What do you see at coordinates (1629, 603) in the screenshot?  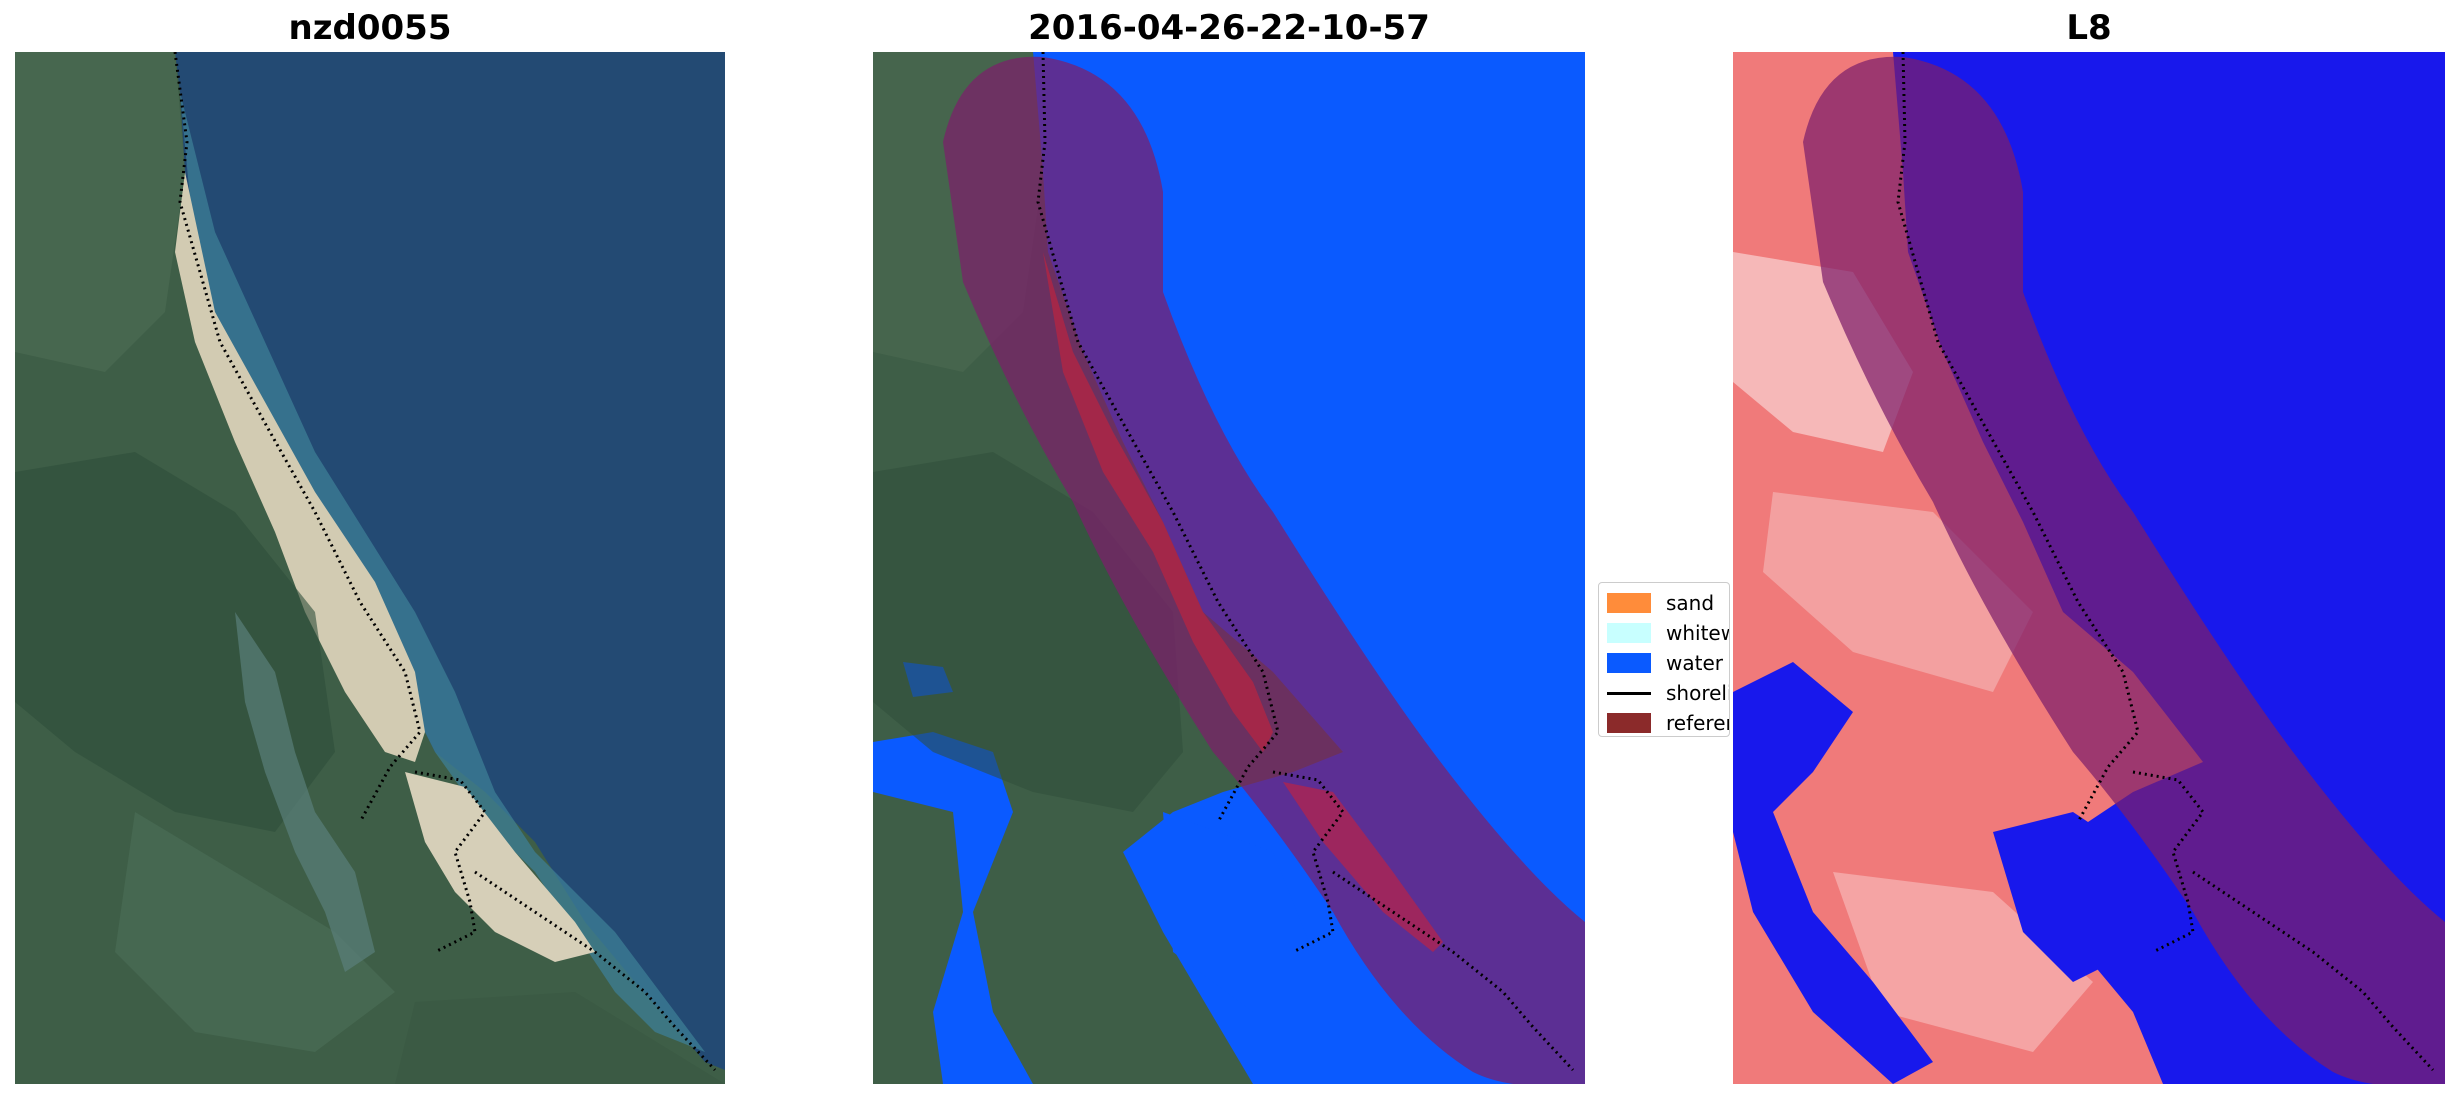 I see `sand-swatch-icon` at bounding box center [1629, 603].